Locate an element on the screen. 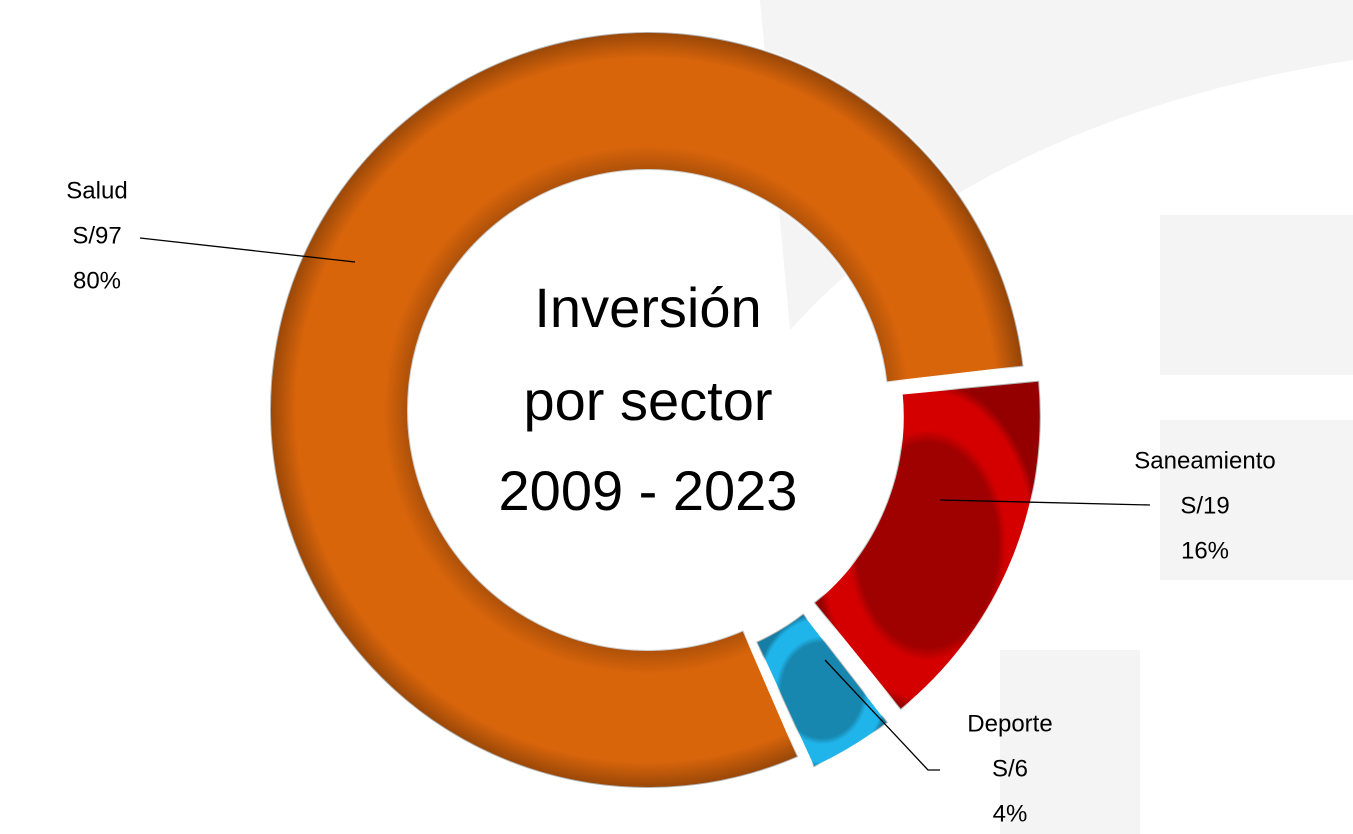  center-title: por sector is located at coordinates (648, 400).